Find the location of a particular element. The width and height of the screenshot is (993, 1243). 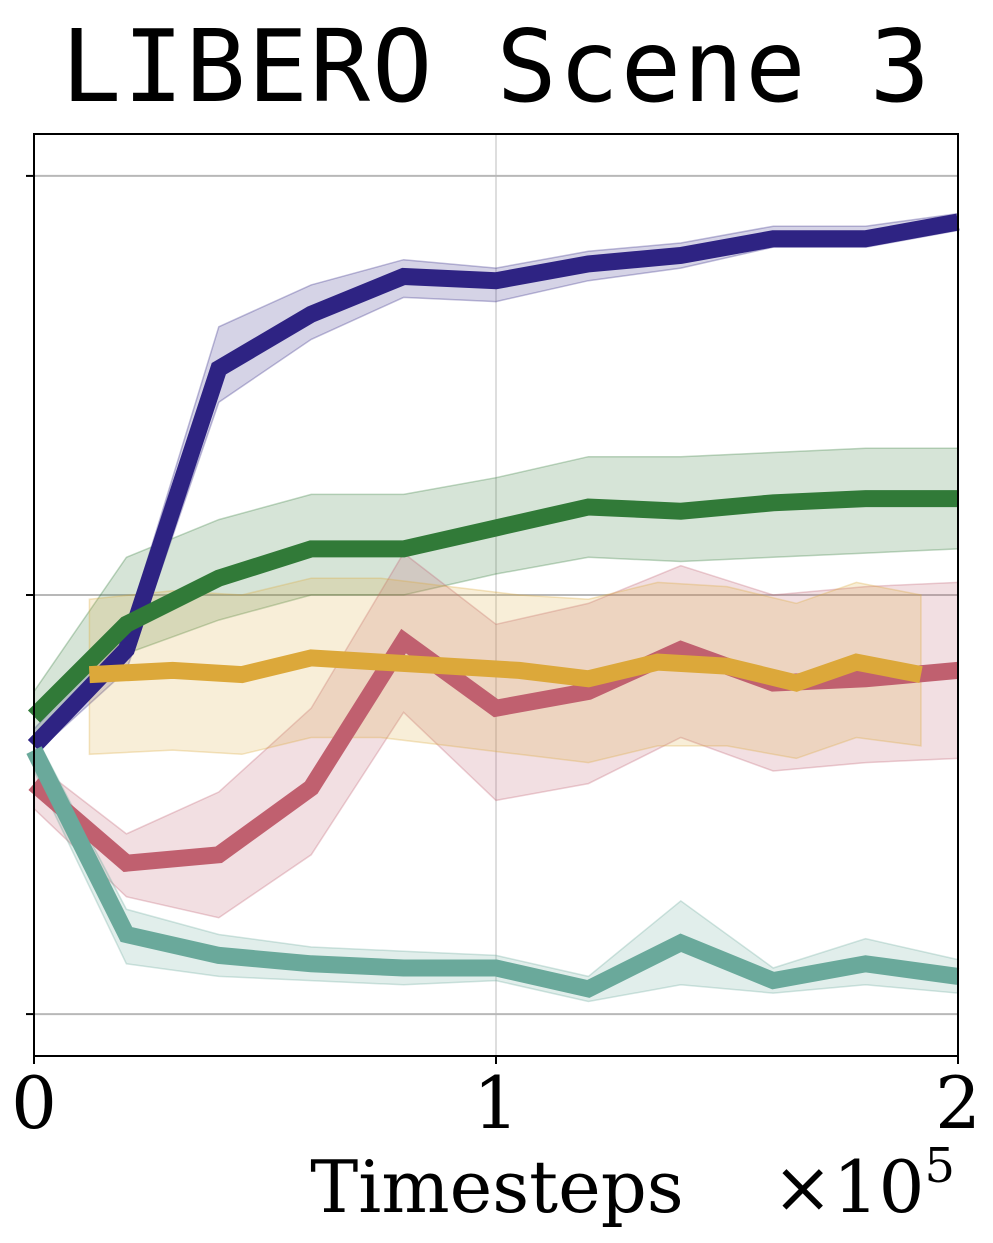

x-tick-label: 0 is located at coordinates (34, 1103).